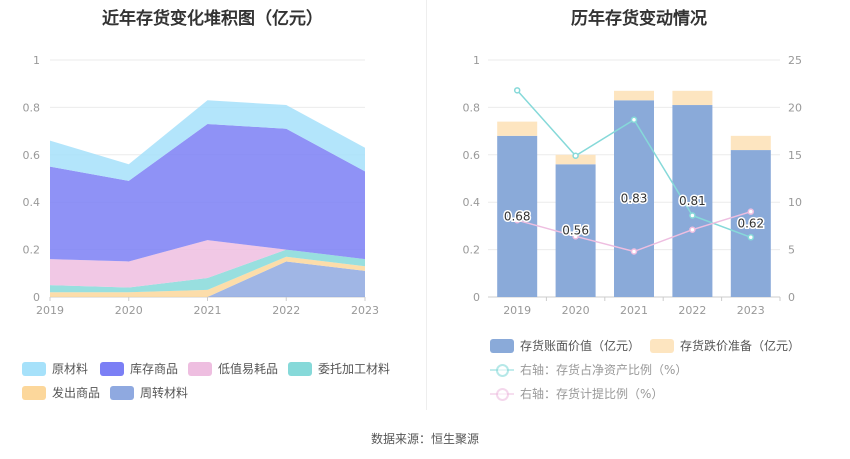 This screenshot has height=459, width=850. I want to click on right-y-tick-label: 0.2, so click(472, 250).